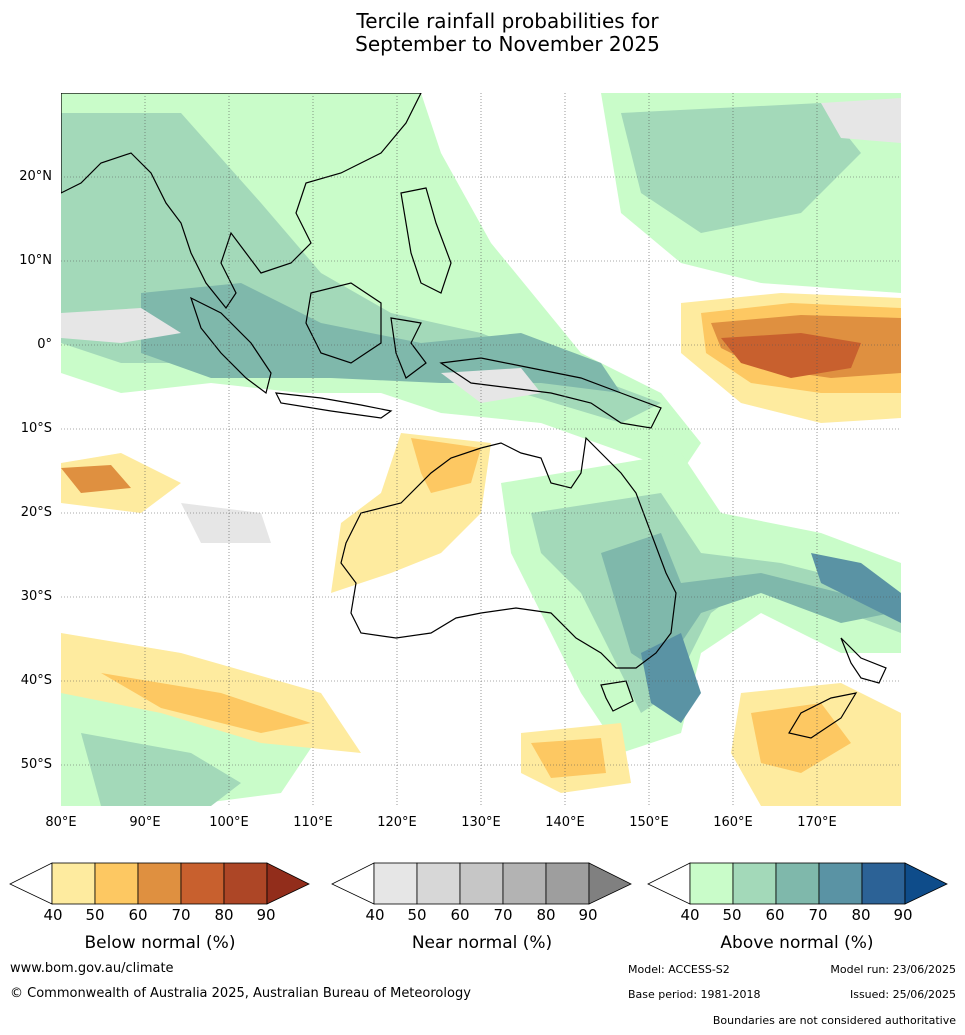  Describe the element at coordinates (92, 968) in the screenshot. I see `website-link: www.bom.gov.au/climate` at that location.